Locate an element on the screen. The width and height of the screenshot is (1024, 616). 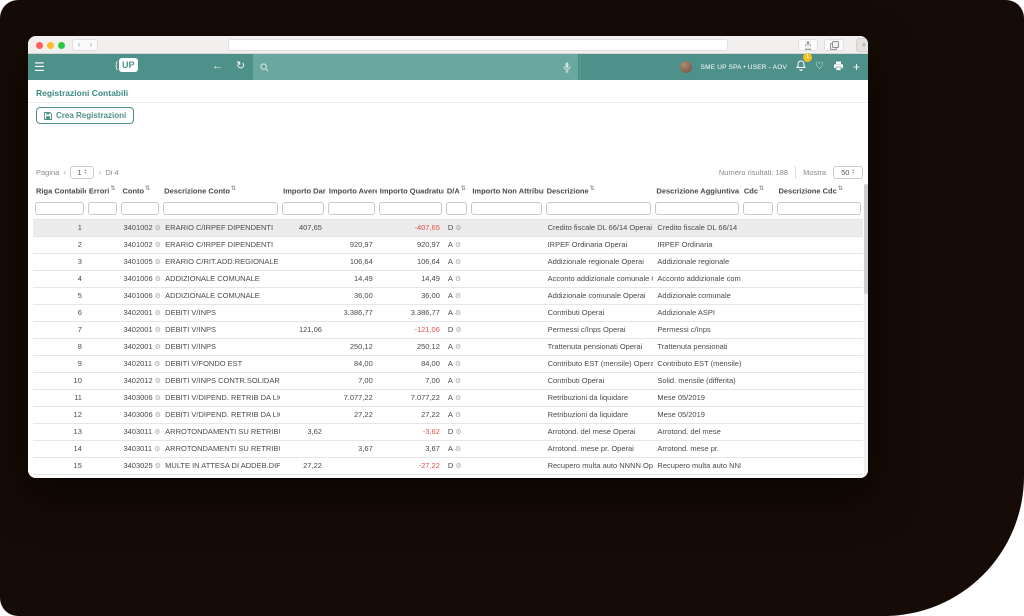
notifications-button: 1 is located at coordinates (804, 64).